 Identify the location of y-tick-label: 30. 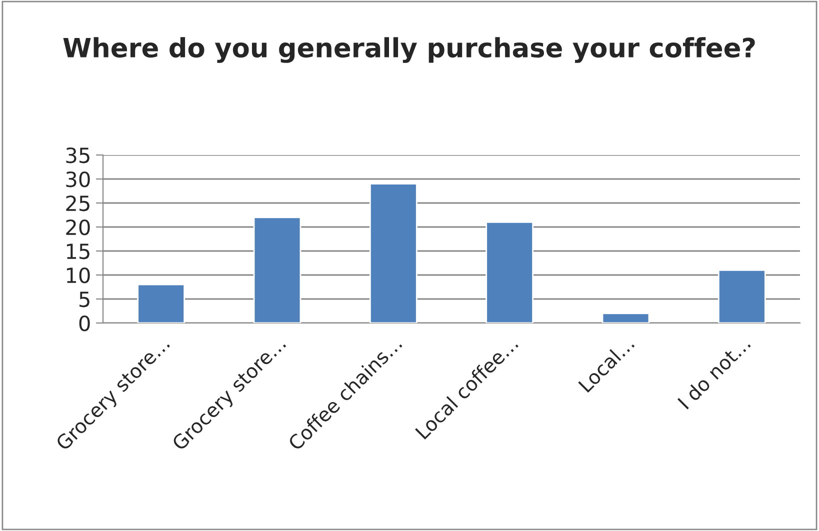
(78, 179).